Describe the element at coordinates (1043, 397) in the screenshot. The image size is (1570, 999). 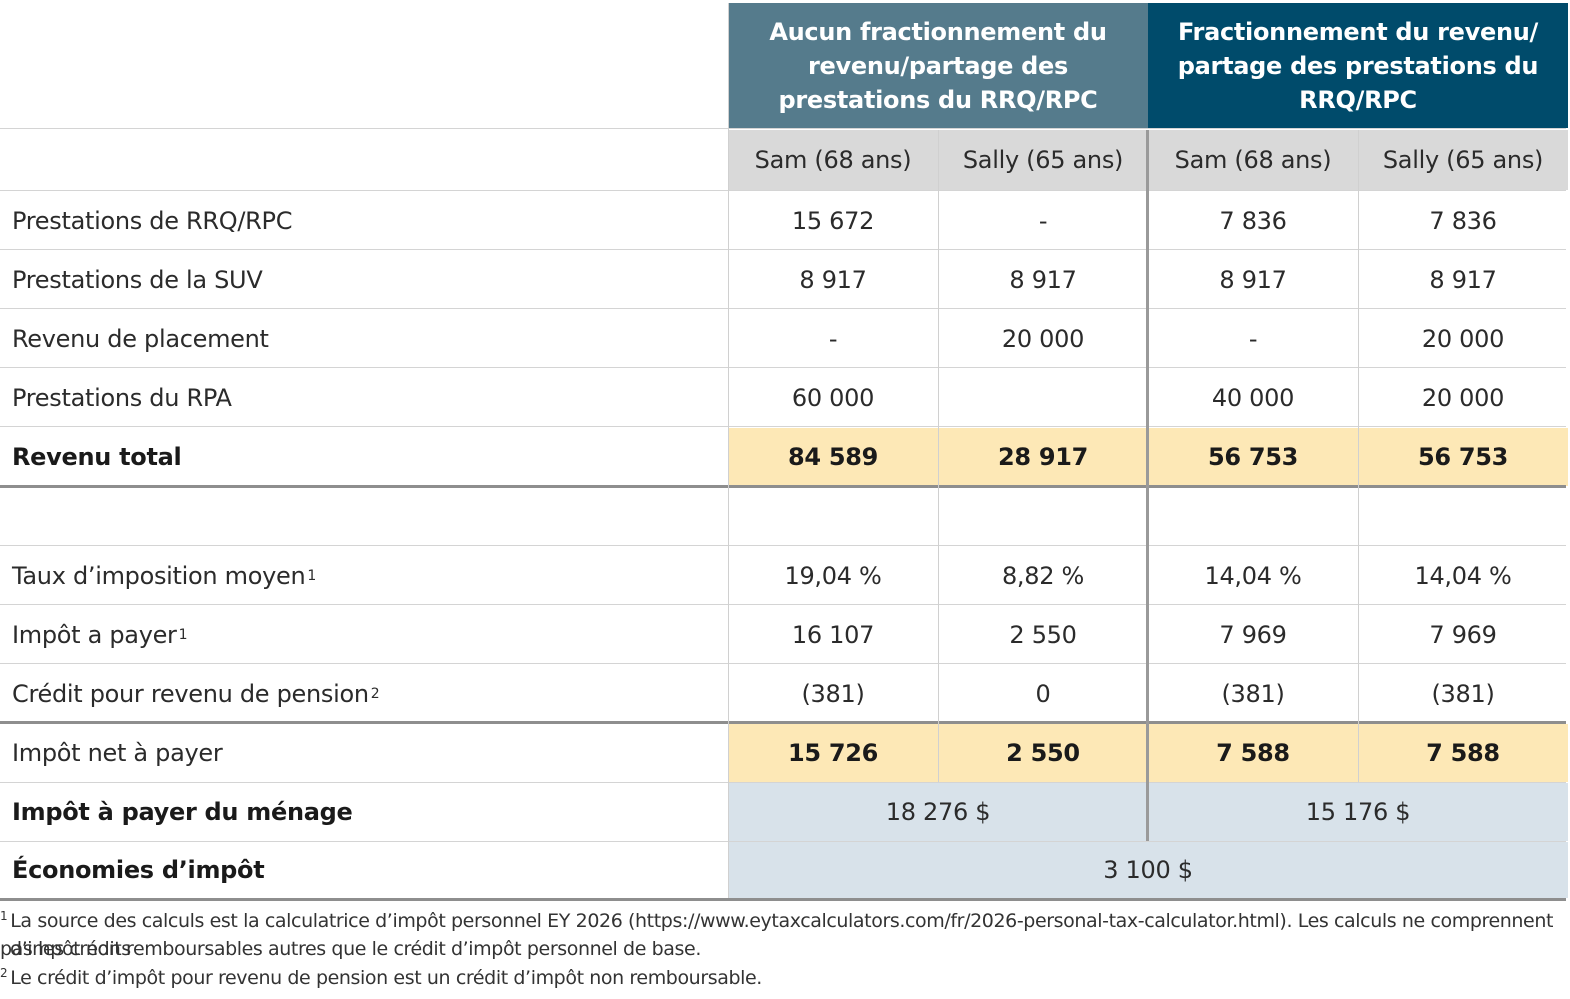
I see `table-cell` at that location.